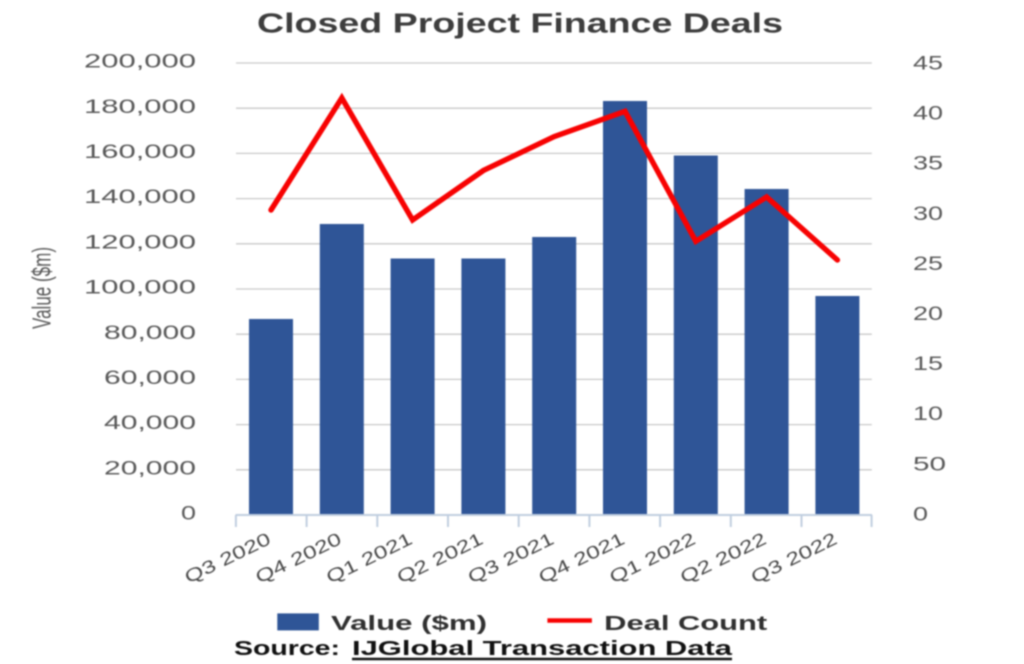  What do you see at coordinates (928, 264) in the screenshot?
I see `svg-text: 25` at bounding box center [928, 264].